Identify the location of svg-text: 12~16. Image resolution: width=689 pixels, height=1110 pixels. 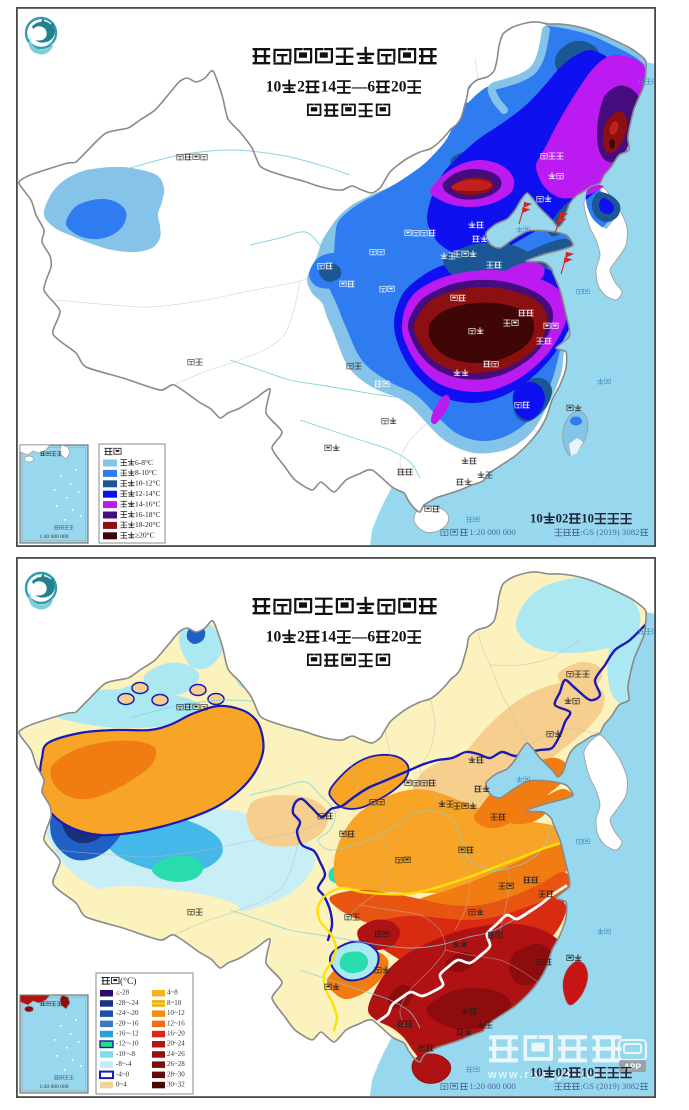
(176, 1023).